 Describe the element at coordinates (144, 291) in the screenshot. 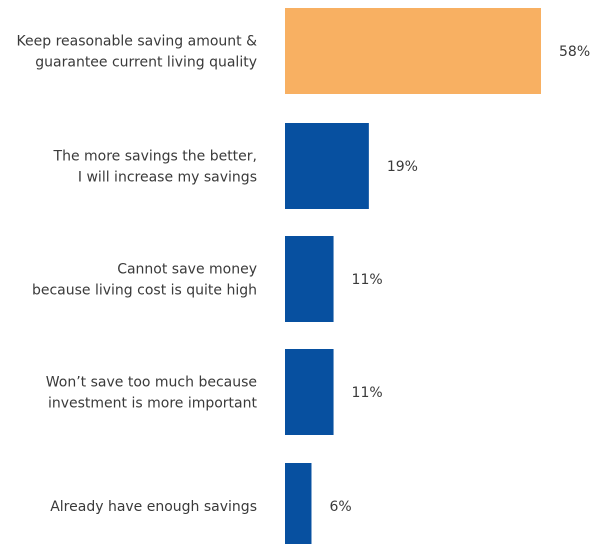

I see `category-label-line: because living cost is quite high` at that location.